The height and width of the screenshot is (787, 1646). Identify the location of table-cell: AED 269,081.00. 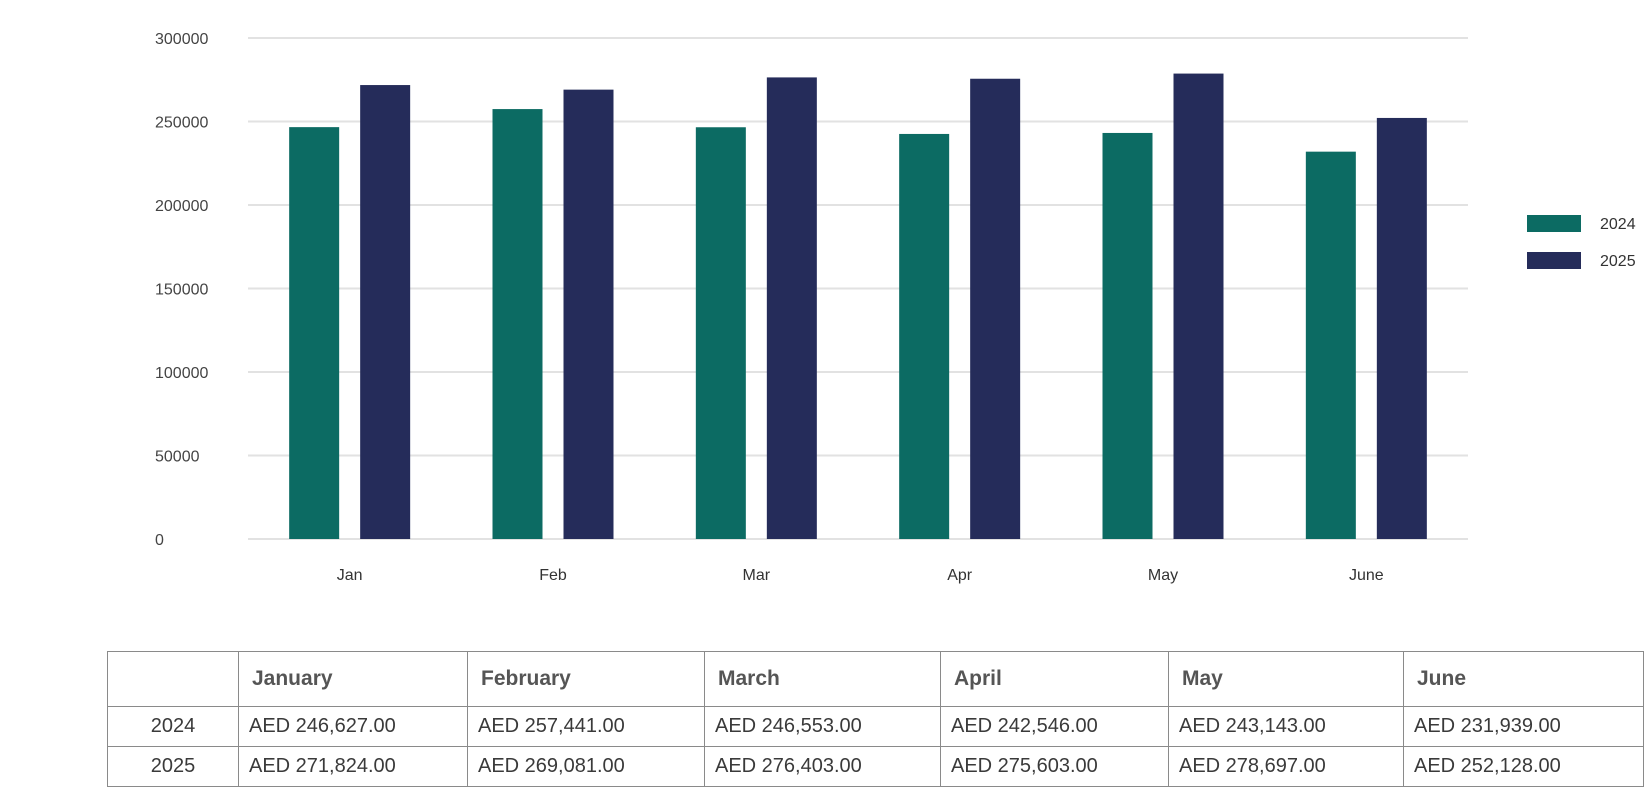
(586, 766).